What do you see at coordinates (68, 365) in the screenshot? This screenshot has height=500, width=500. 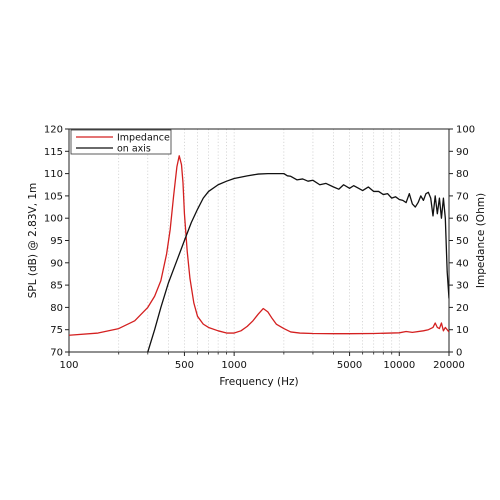 I see `x-tick-label: 100` at bounding box center [68, 365].